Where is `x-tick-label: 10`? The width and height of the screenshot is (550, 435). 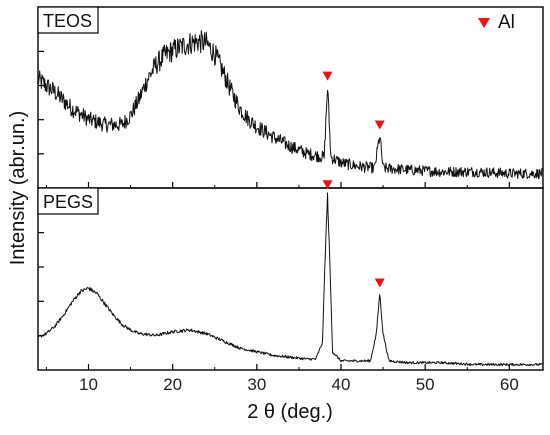 x-tick-label: 10 is located at coordinates (88, 384).